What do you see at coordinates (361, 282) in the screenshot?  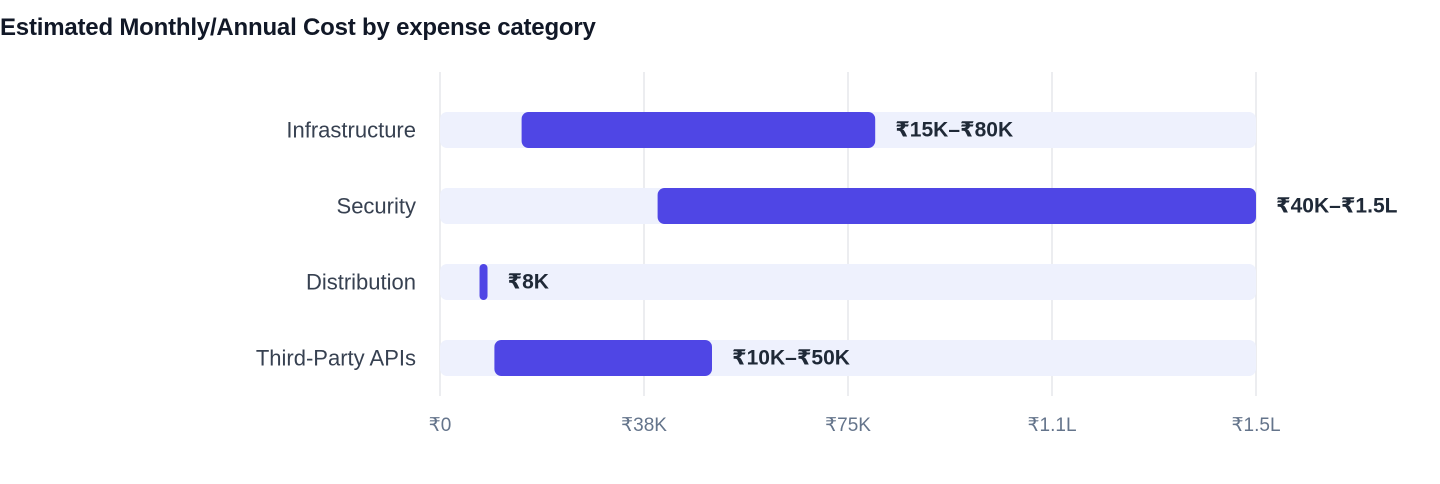 I see `category-label: Distribution` at bounding box center [361, 282].